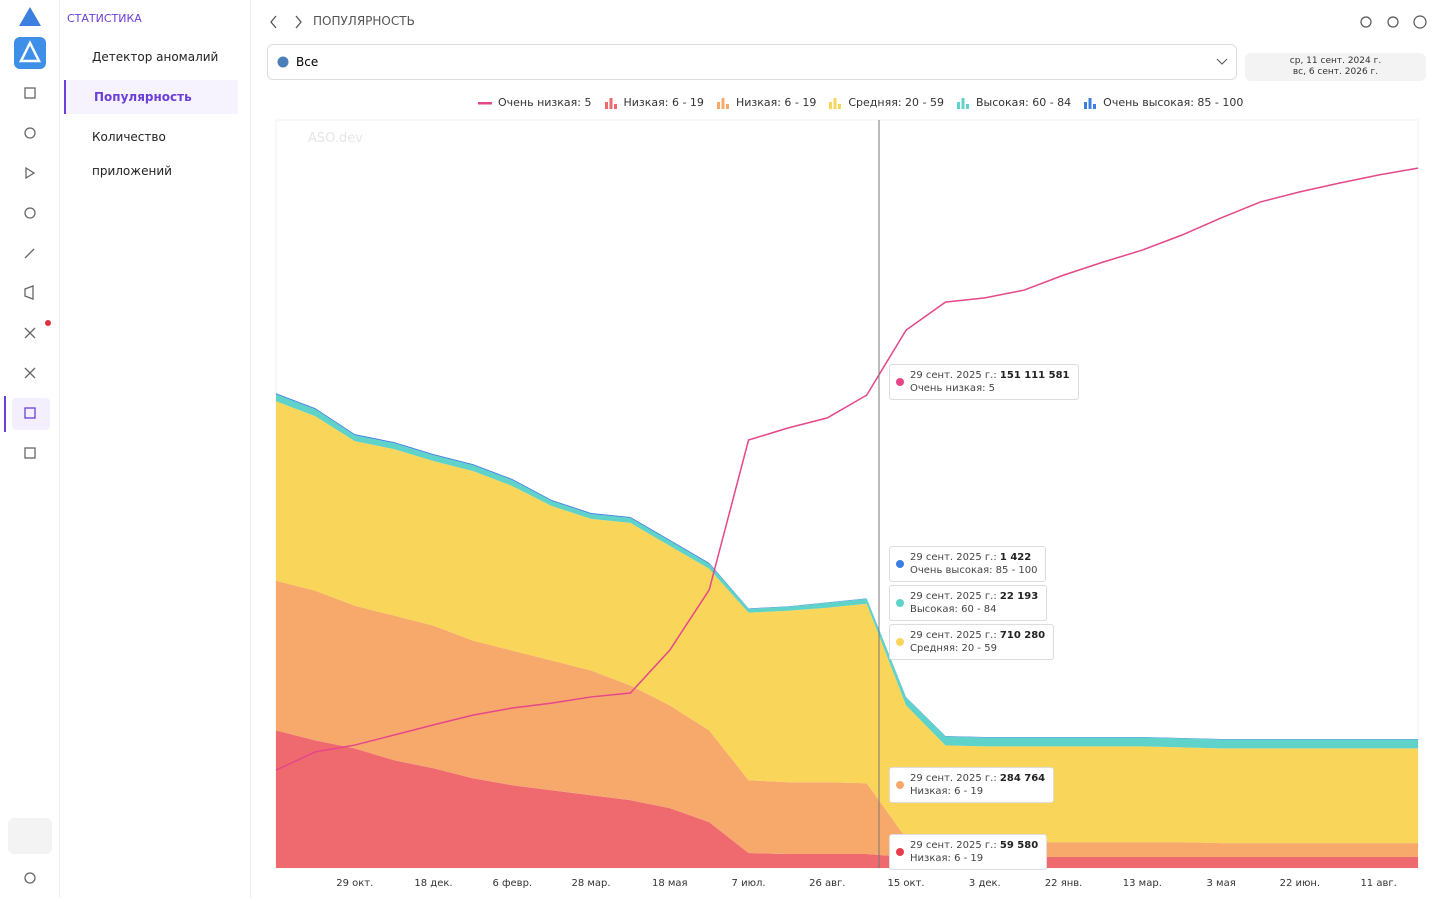  What do you see at coordinates (1395, 22) in the screenshot?
I see `toolbar-icons` at bounding box center [1395, 22].